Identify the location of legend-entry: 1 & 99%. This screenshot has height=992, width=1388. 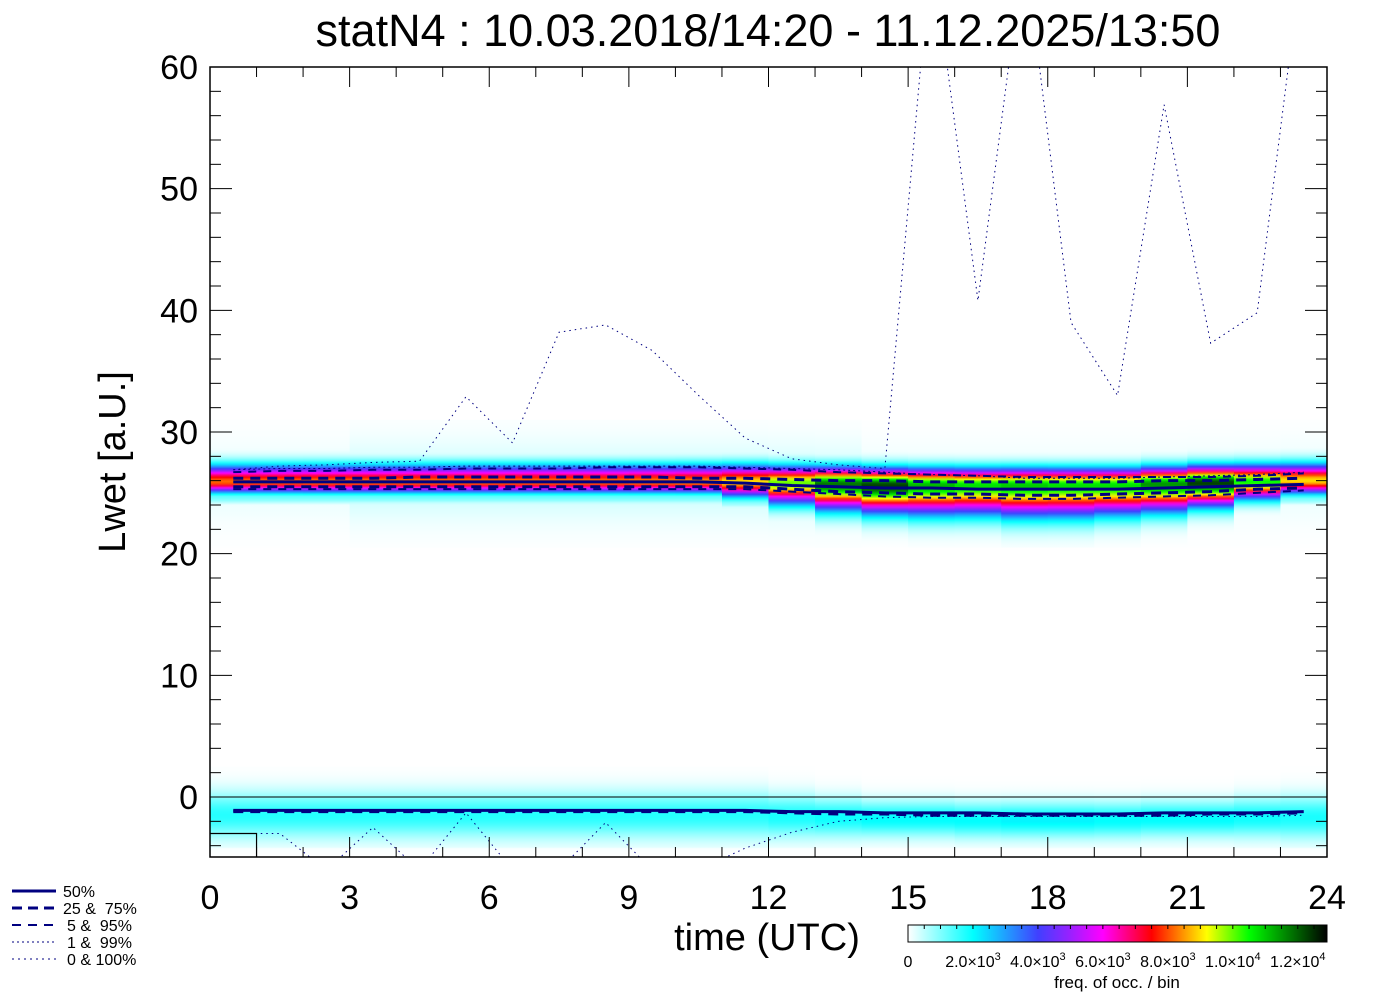
(99, 943).